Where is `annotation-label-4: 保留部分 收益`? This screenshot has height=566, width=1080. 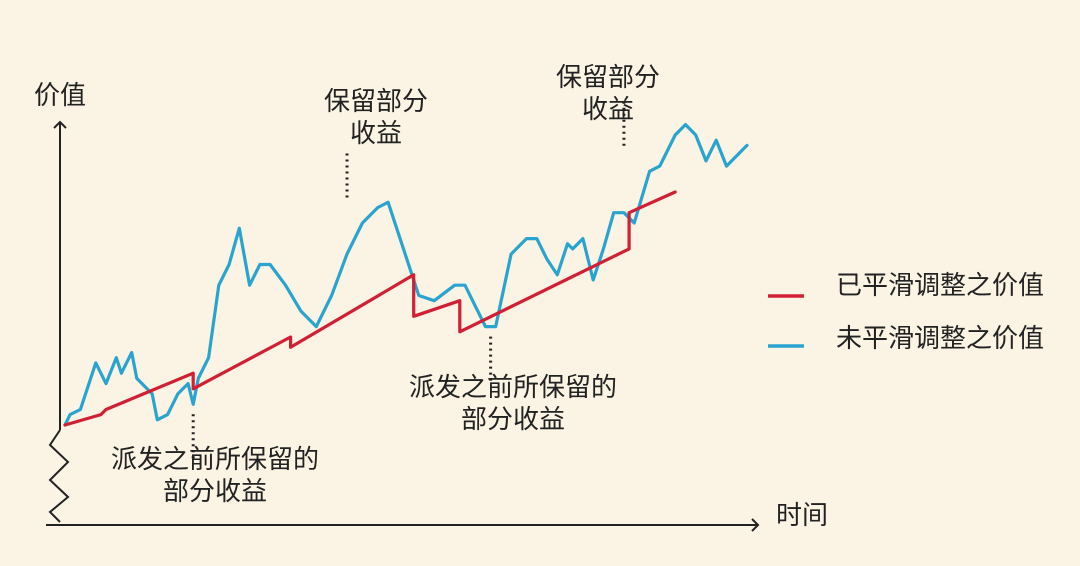 annotation-label-4: 保留部分 收益 is located at coordinates (608, 94).